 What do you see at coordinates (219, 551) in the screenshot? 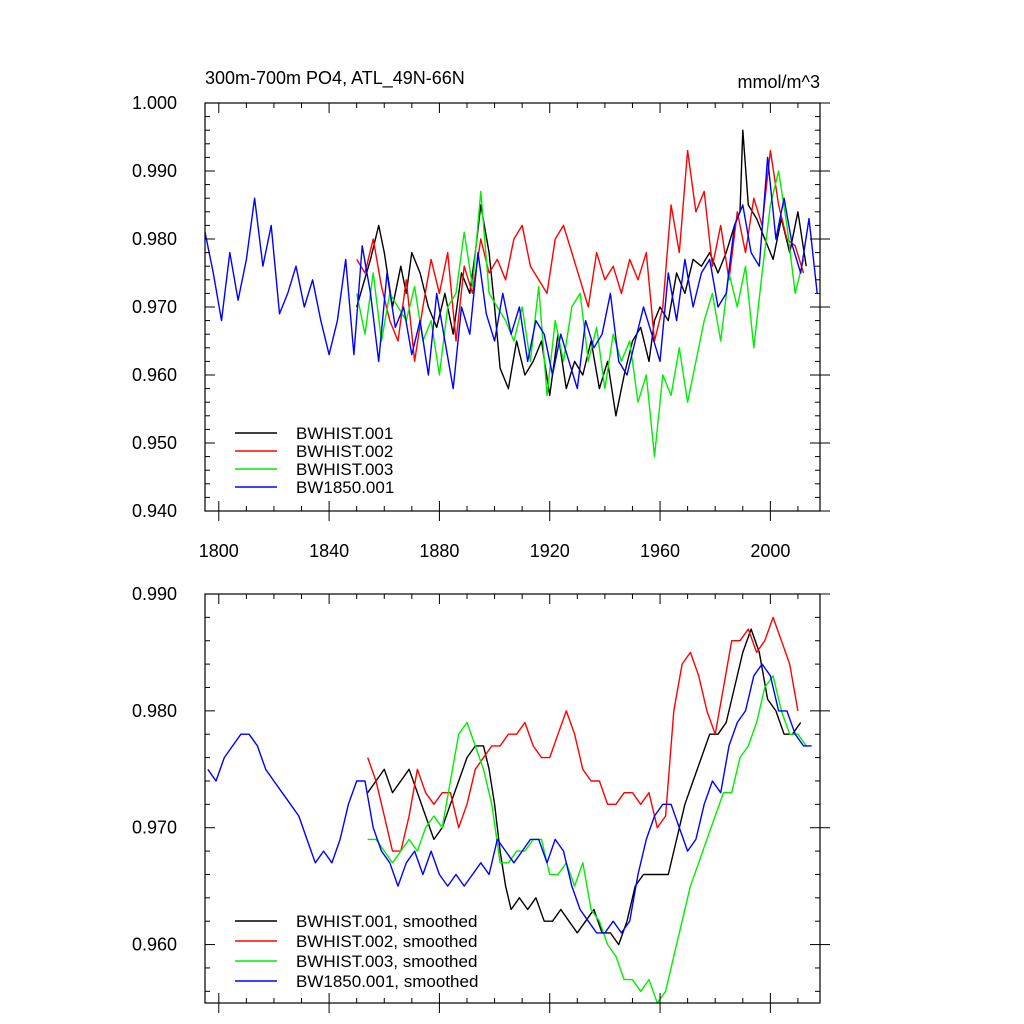
I see `x-tick-label: 1800` at bounding box center [219, 551].